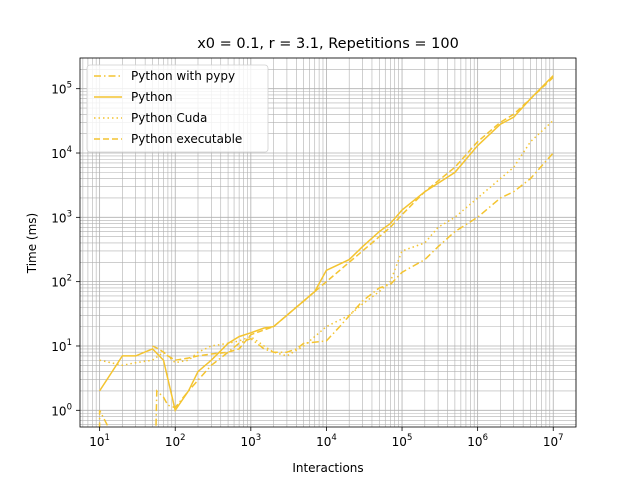 The image size is (640, 480). Describe the element at coordinates (65, 249) in the screenshot. I see `y-axis-ticks: 10⁰ 10¹ 10² 10³ 10⁴ 10⁵` at that location.